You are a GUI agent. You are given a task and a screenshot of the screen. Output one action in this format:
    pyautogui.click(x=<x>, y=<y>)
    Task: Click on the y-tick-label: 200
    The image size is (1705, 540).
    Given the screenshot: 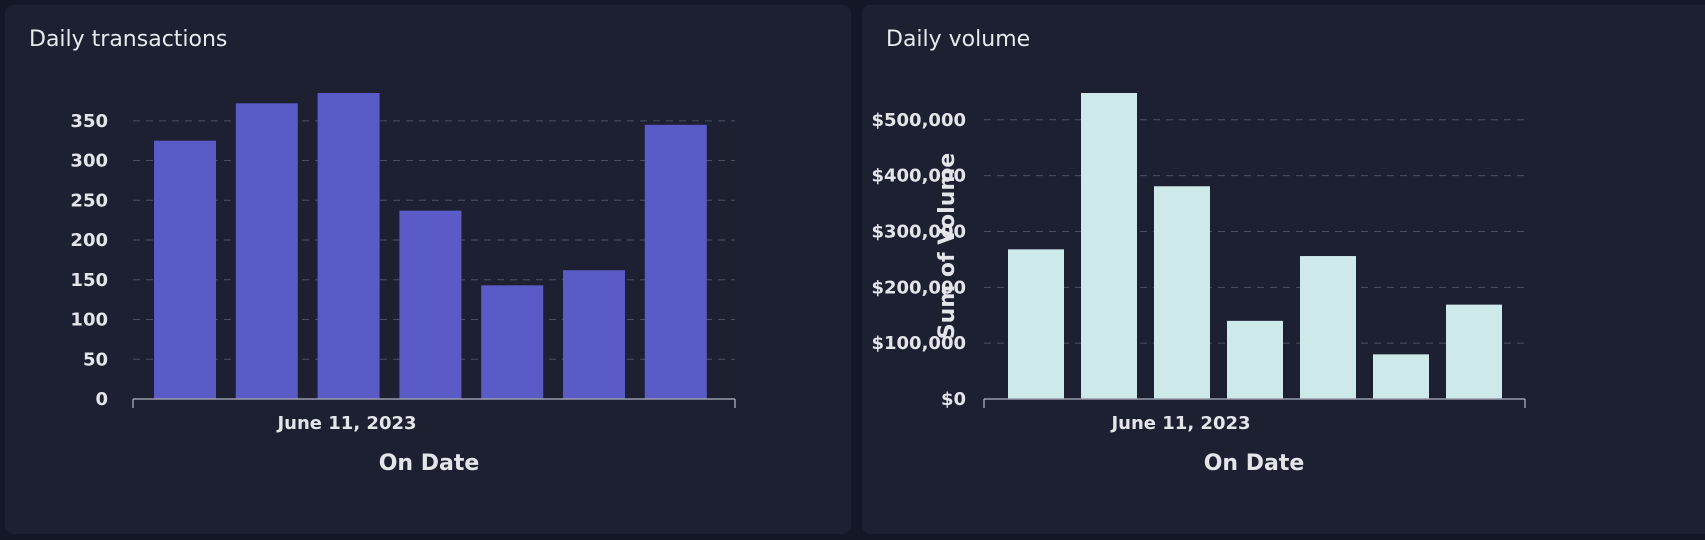 What is the action you would take?
    pyautogui.click(x=89, y=240)
    